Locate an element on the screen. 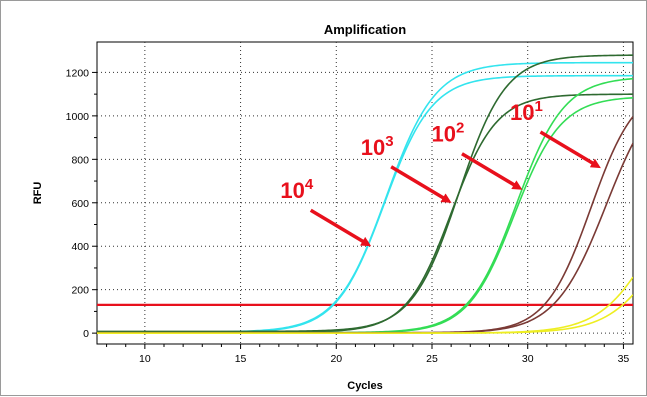 The height and width of the screenshot is (397, 647). x-tick-label: 15 is located at coordinates (241, 359).